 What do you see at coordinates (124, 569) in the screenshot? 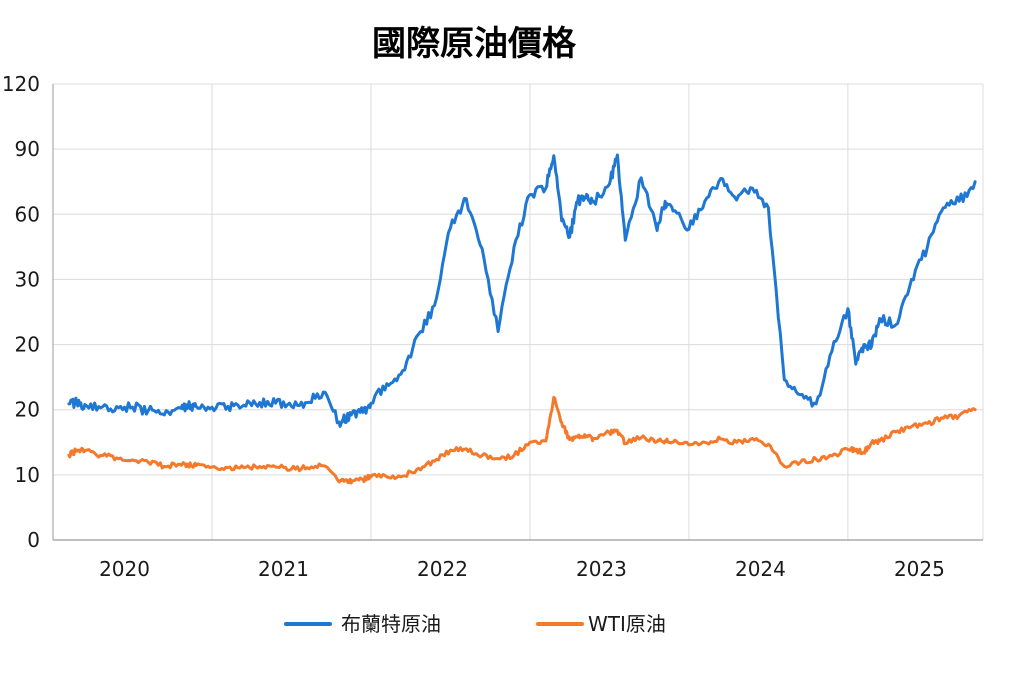
I see `x-tick-label: 2020` at bounding box center [124, 569].